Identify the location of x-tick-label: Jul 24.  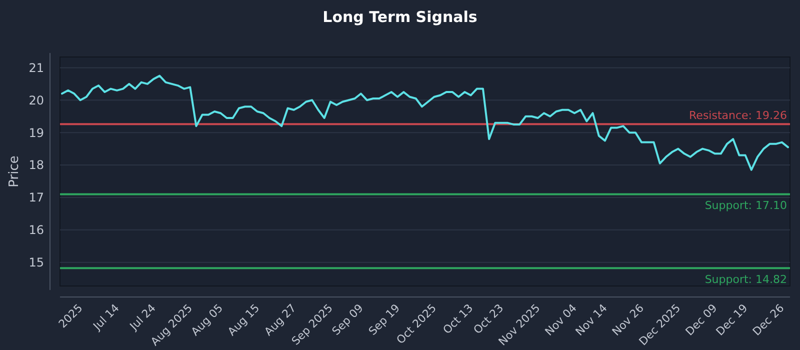
(142, 318).